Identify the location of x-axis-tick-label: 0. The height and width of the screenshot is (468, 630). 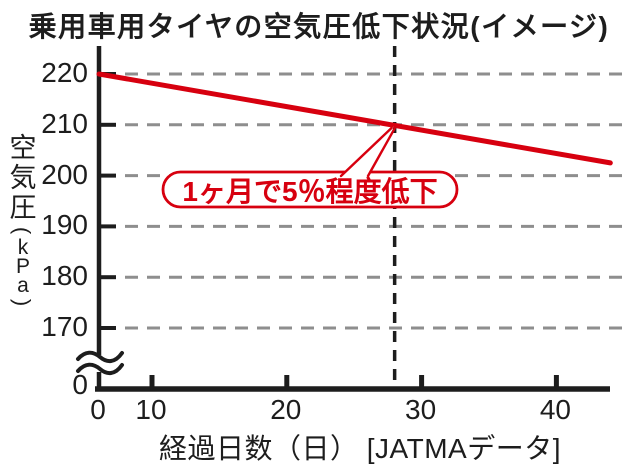
(98, 409).